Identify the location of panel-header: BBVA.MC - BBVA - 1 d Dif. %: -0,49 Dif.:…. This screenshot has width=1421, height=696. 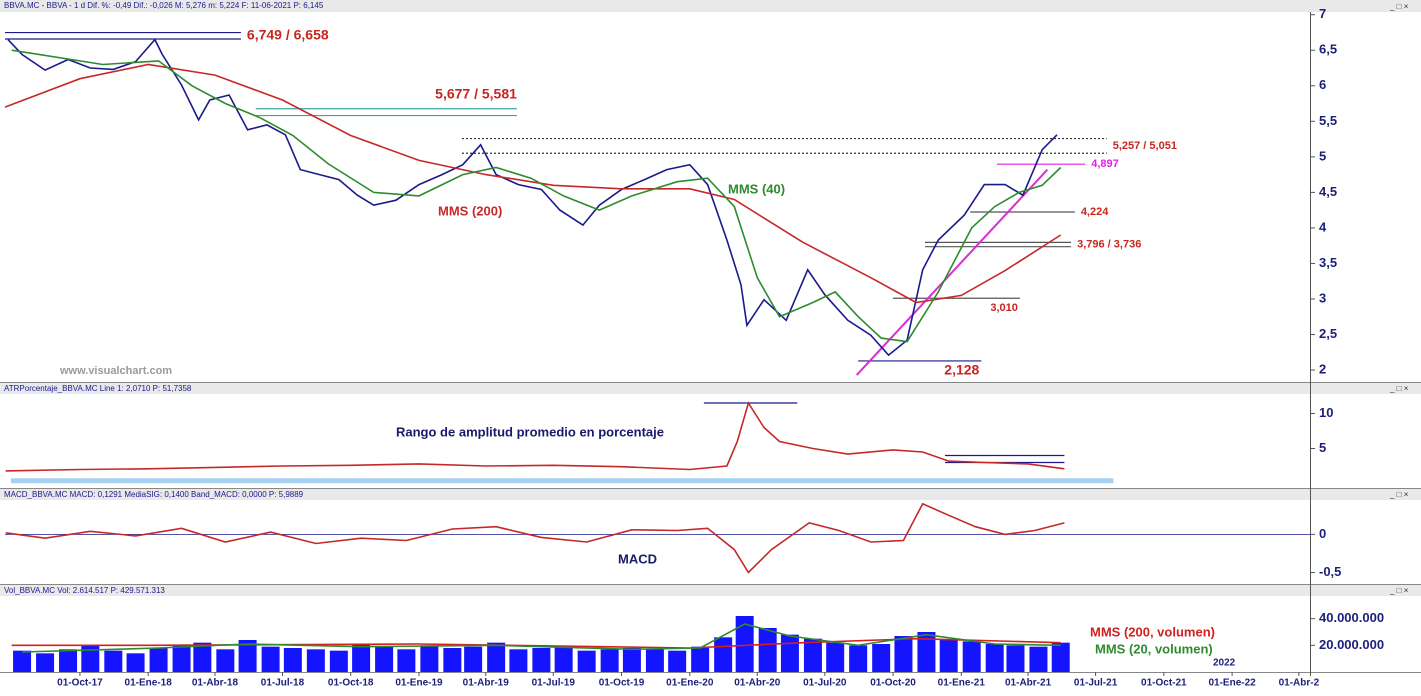
(164, 5).